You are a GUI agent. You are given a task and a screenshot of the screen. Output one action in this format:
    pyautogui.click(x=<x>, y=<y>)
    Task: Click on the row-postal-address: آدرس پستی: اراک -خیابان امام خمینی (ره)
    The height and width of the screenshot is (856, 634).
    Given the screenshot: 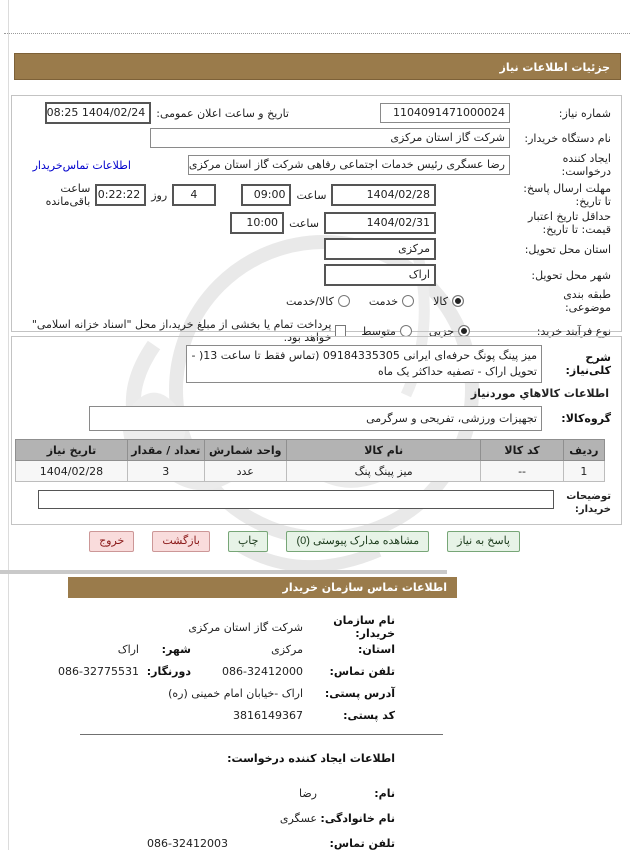 What is the action you would take?
    pyautogui.click(x=225, y=693)
    